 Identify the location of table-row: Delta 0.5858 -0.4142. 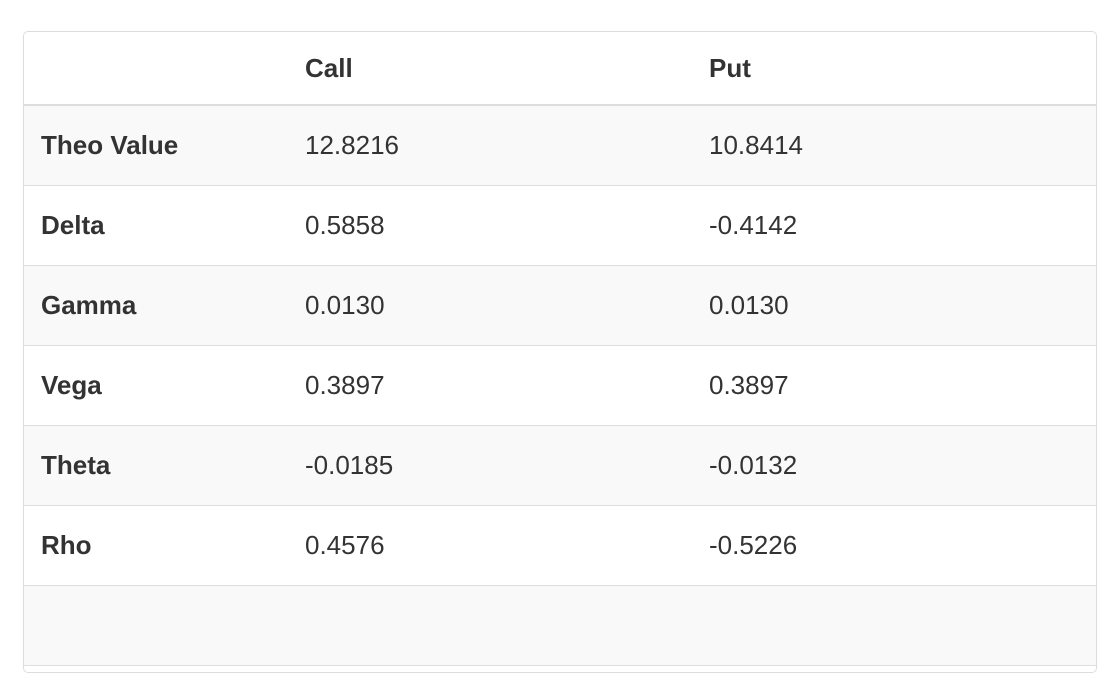
(560, 226).